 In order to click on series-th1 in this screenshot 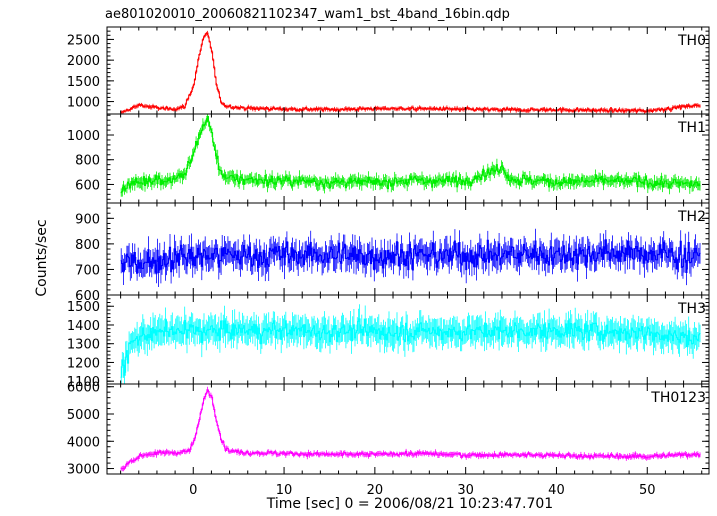, I will do `click(410, 155)`.